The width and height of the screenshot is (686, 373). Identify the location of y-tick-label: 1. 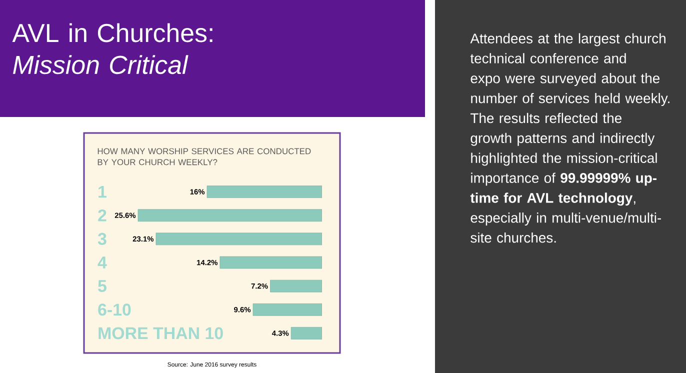
(102, 192).